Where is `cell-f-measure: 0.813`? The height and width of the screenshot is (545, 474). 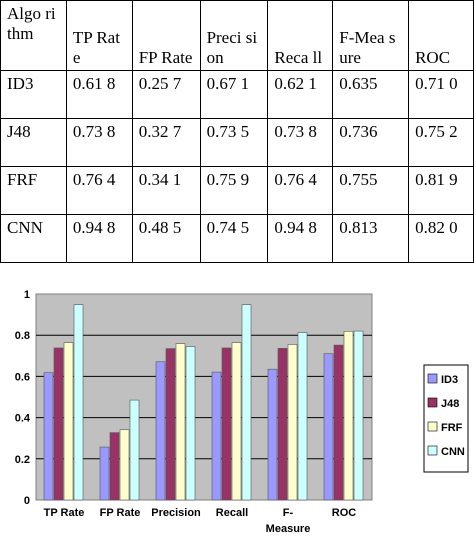 cell-f-measure: 0.813 is located at coordinates (371, 238).